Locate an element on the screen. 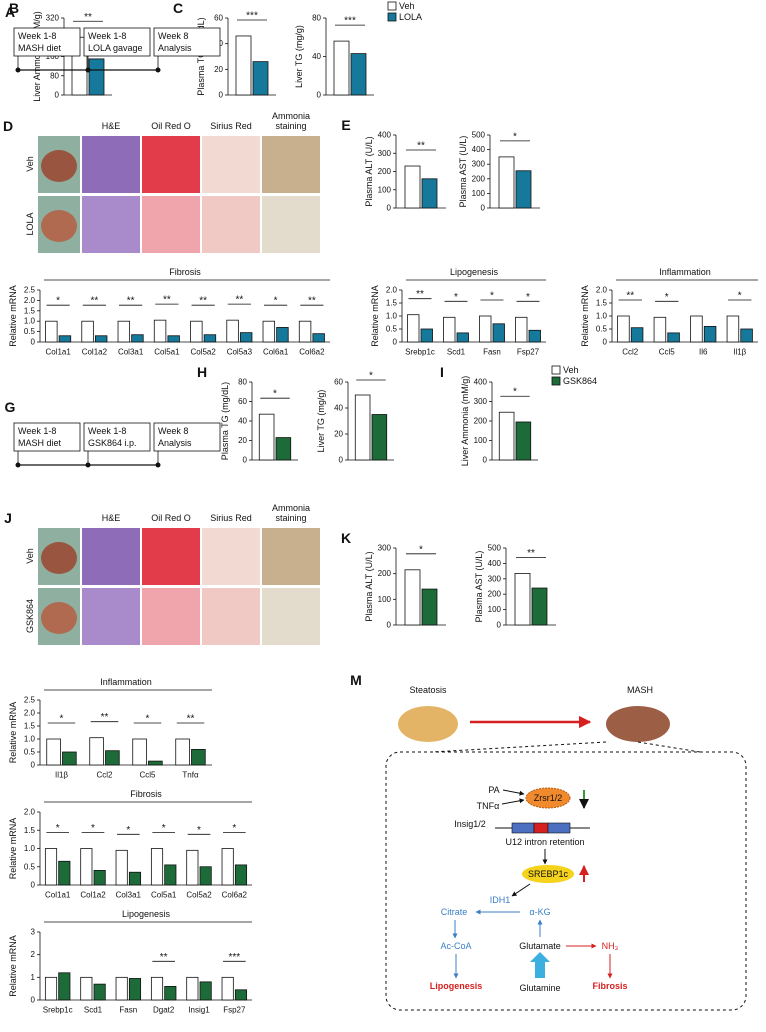 The image size is (766, 1032). glutamine: Glutamine is located at coordinates (539, 988).